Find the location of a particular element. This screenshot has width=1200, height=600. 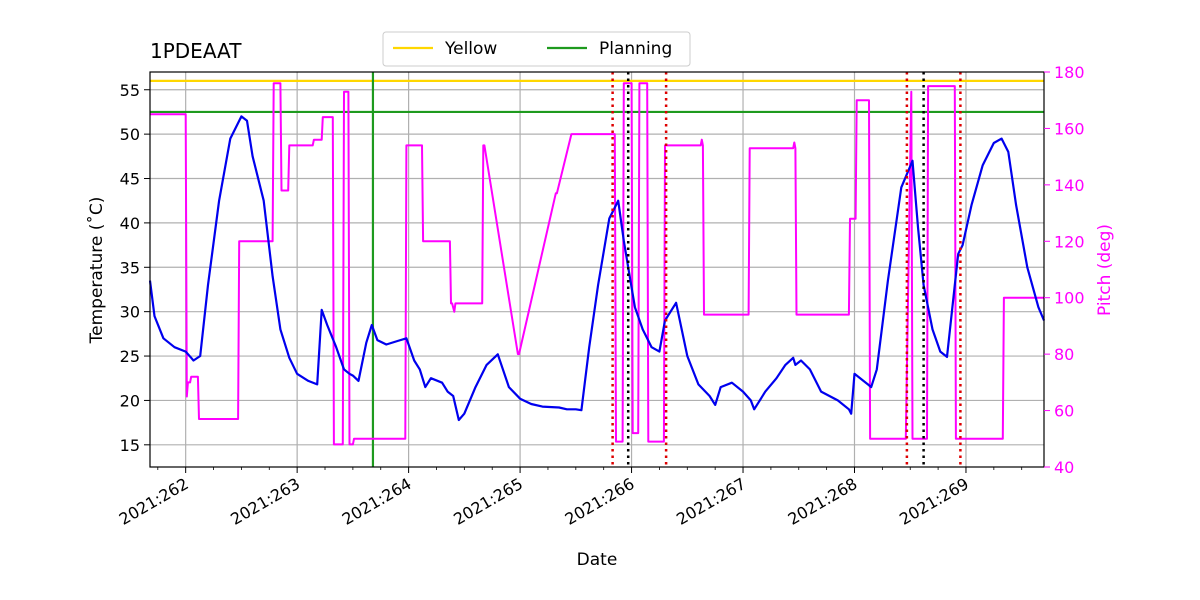

y-right-tick-label: 60 is located at coordinates (1064, 411).